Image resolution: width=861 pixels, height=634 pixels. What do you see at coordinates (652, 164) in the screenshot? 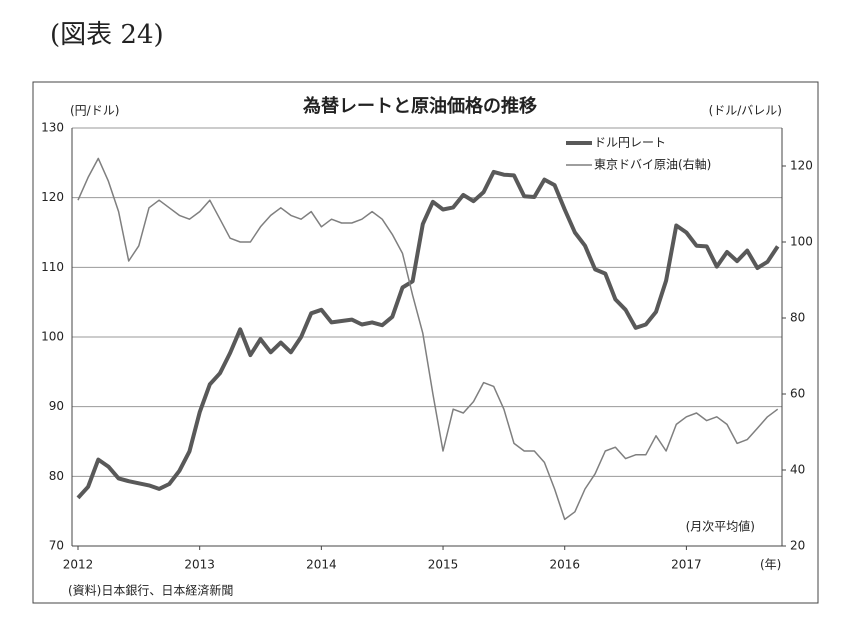
I see `legend-label: 東京ドバイ原油(右軸)` at bounding box center [652, 164].